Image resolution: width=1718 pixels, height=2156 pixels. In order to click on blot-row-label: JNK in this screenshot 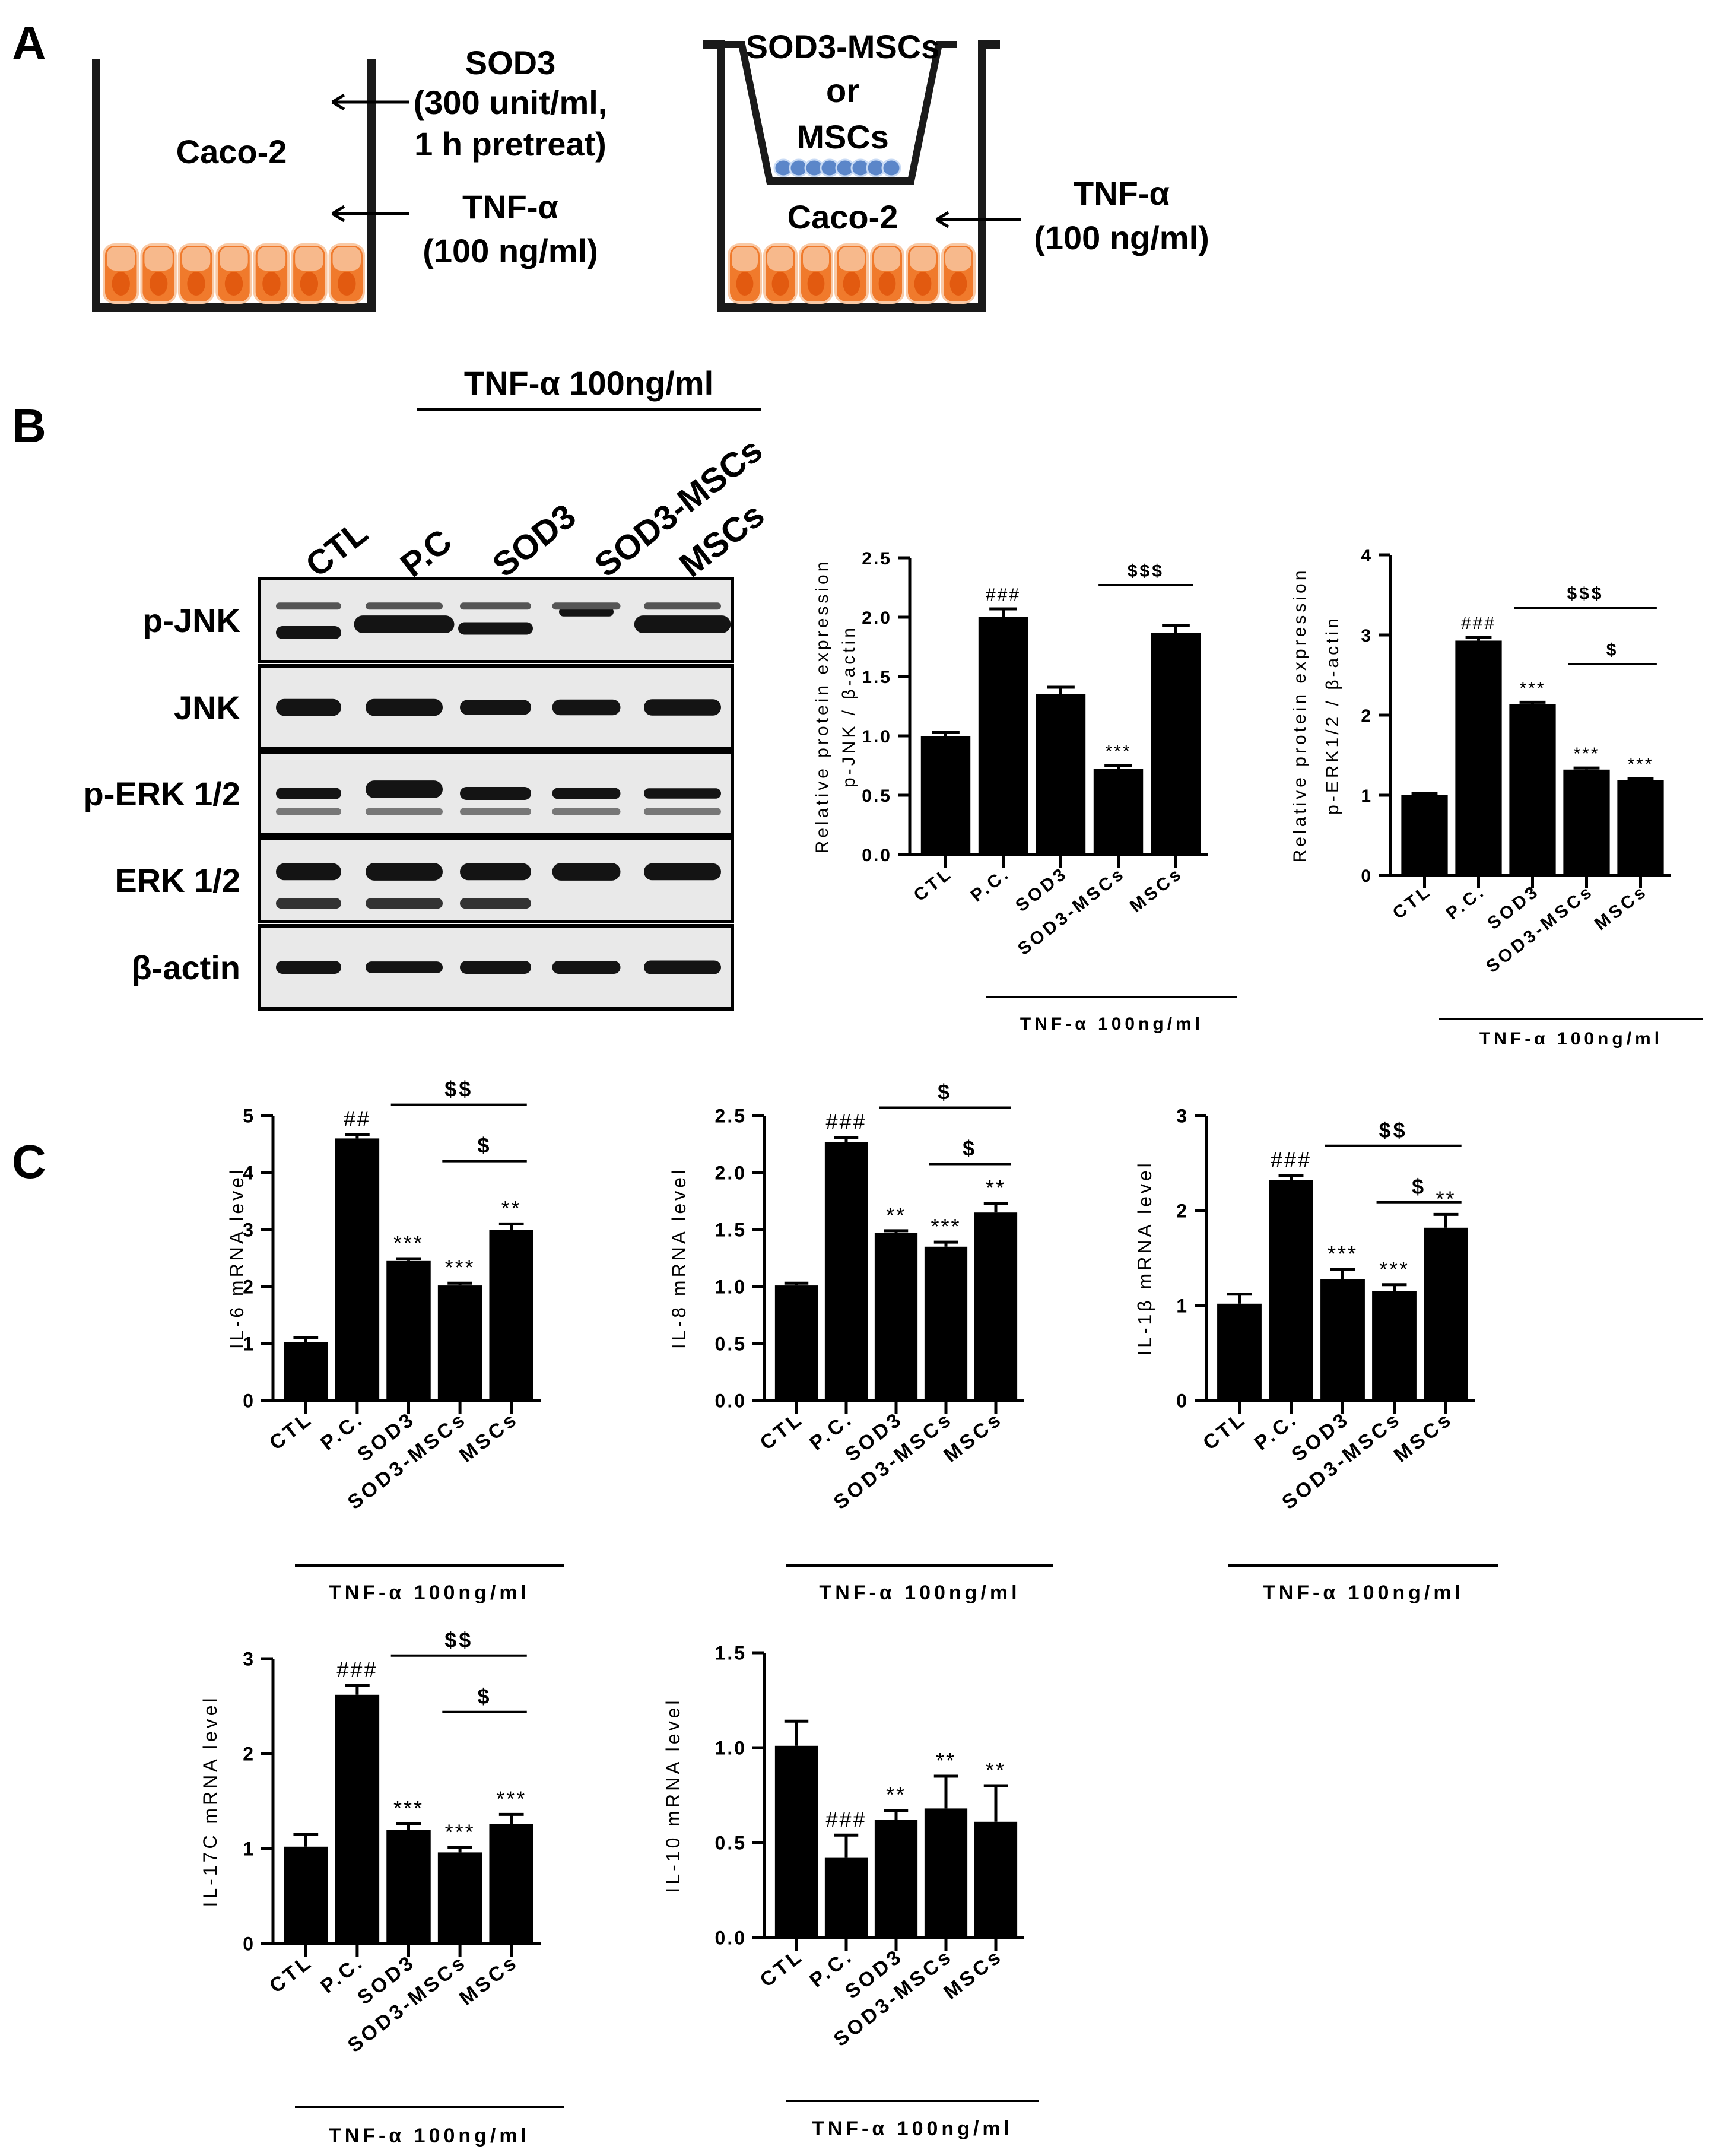, I will do `click(207, 707)`.